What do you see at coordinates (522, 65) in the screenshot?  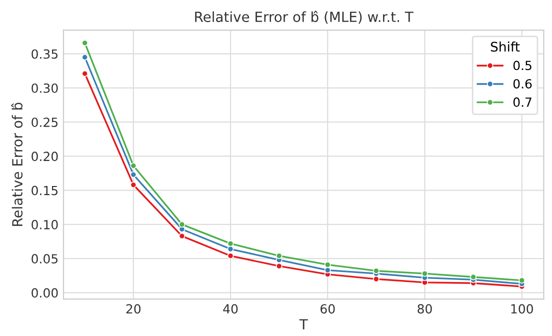 I see `legend-label: 0.5` at bounding box center [522, 65].